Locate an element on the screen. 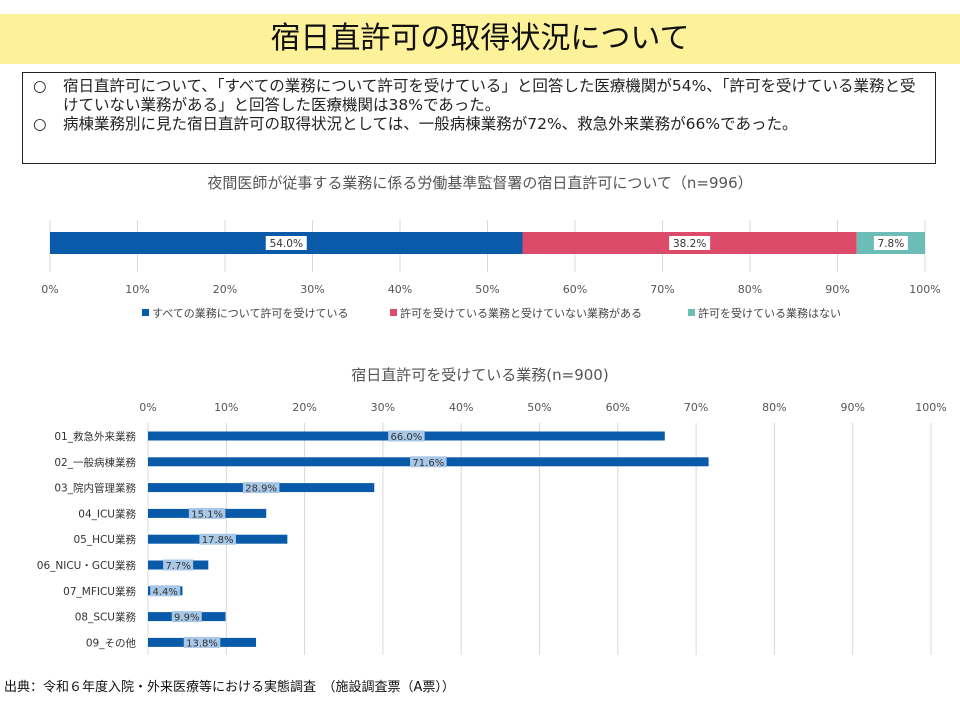 Image resolution: width=960 pixels, height=720 pixels. chart2-category-label: 04_ICU業務 is located at coordinates (107, 513).